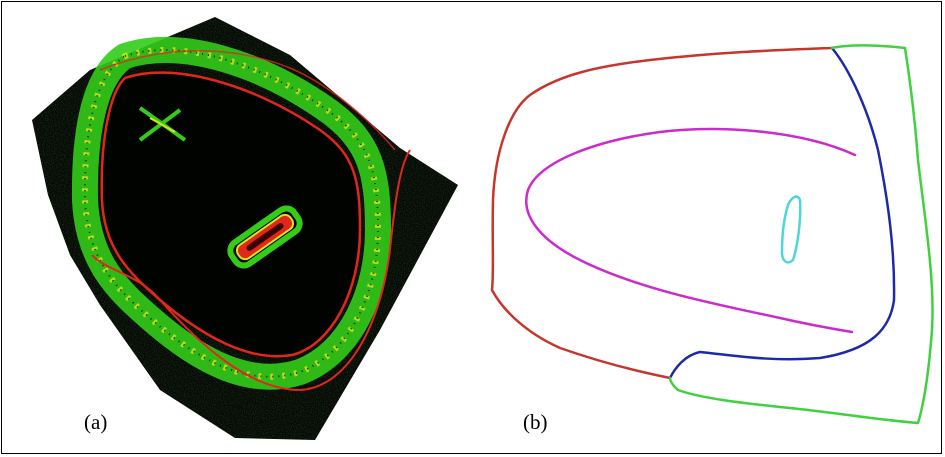 The image size is (945, 457). I want to click on panel-b-small-loop, so click(791, 229).